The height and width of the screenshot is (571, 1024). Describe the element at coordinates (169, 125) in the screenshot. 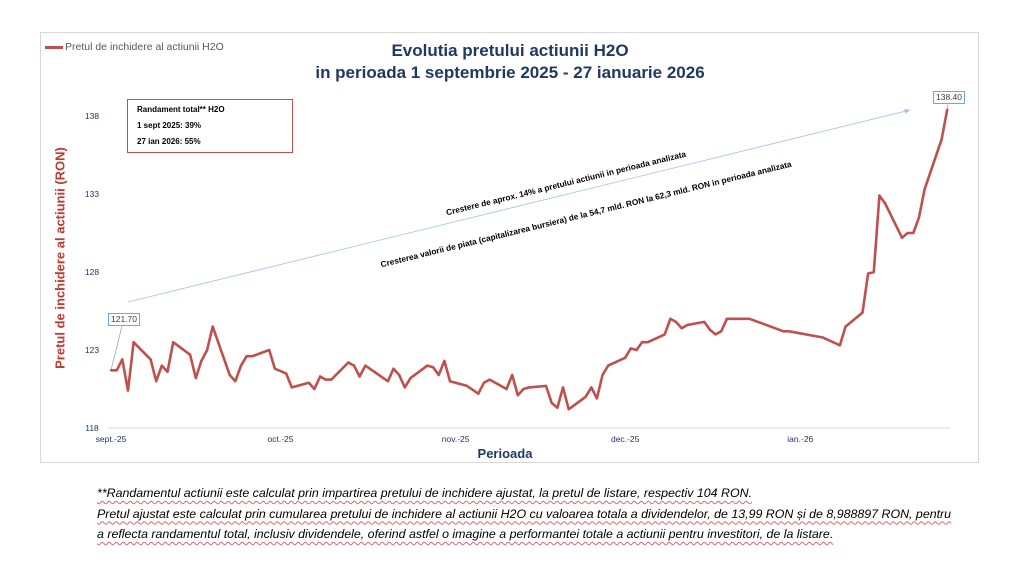

I see `info-box-line-1: 1 sept 2025: 39%` at that location.